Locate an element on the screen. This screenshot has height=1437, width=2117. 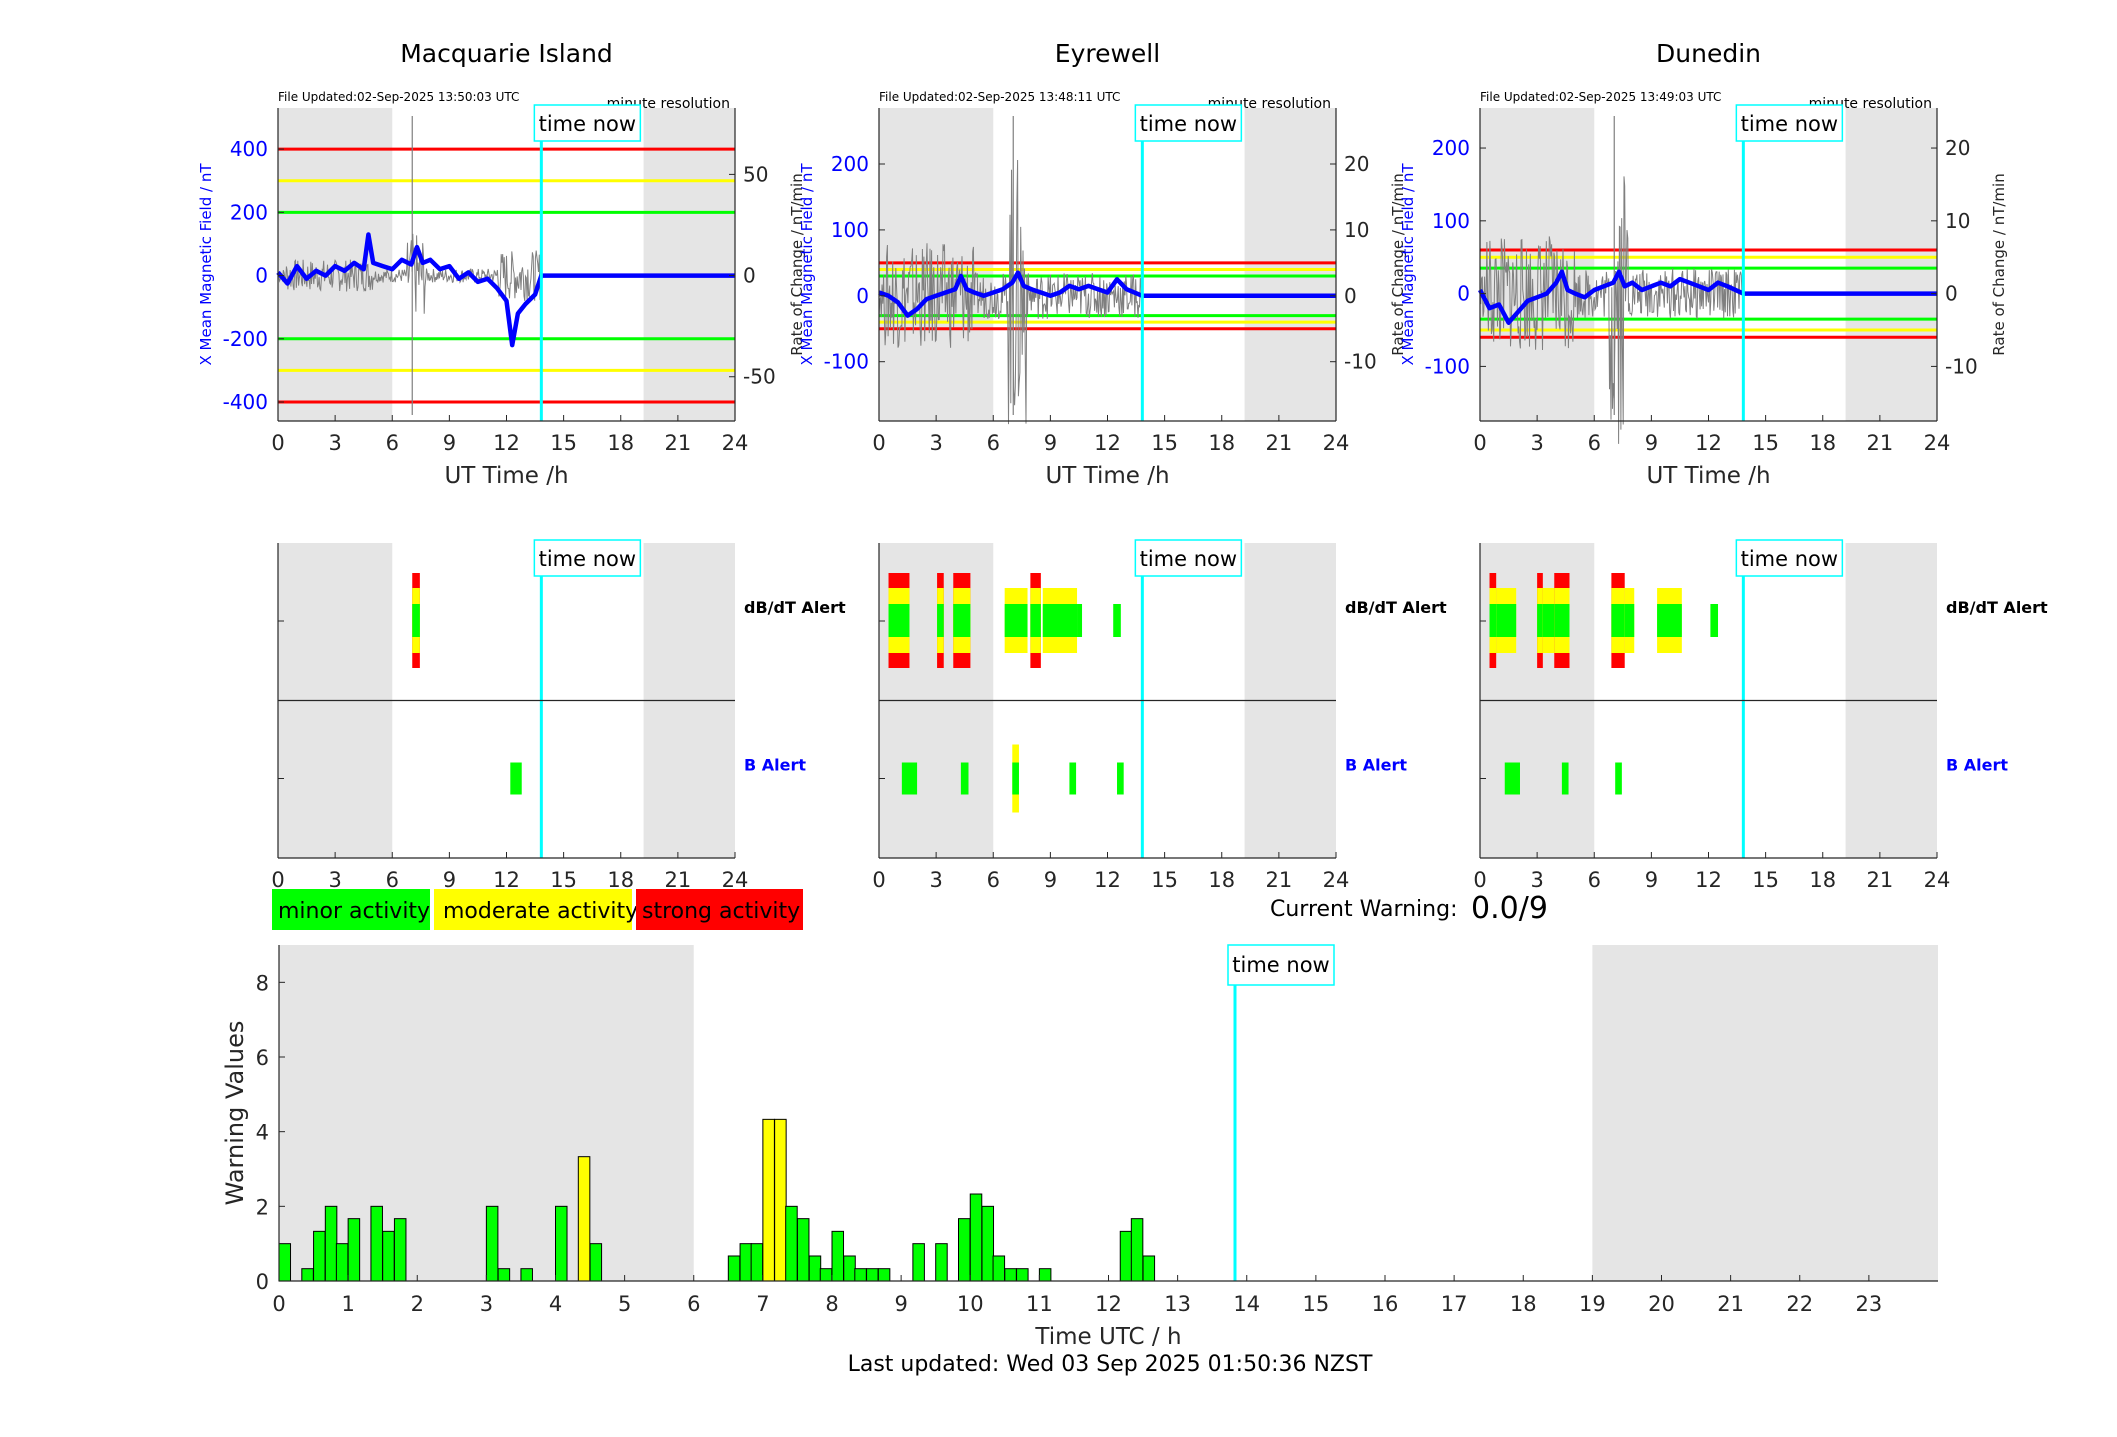
rate-tick-label: -50 is located at coordinates (759, 377).